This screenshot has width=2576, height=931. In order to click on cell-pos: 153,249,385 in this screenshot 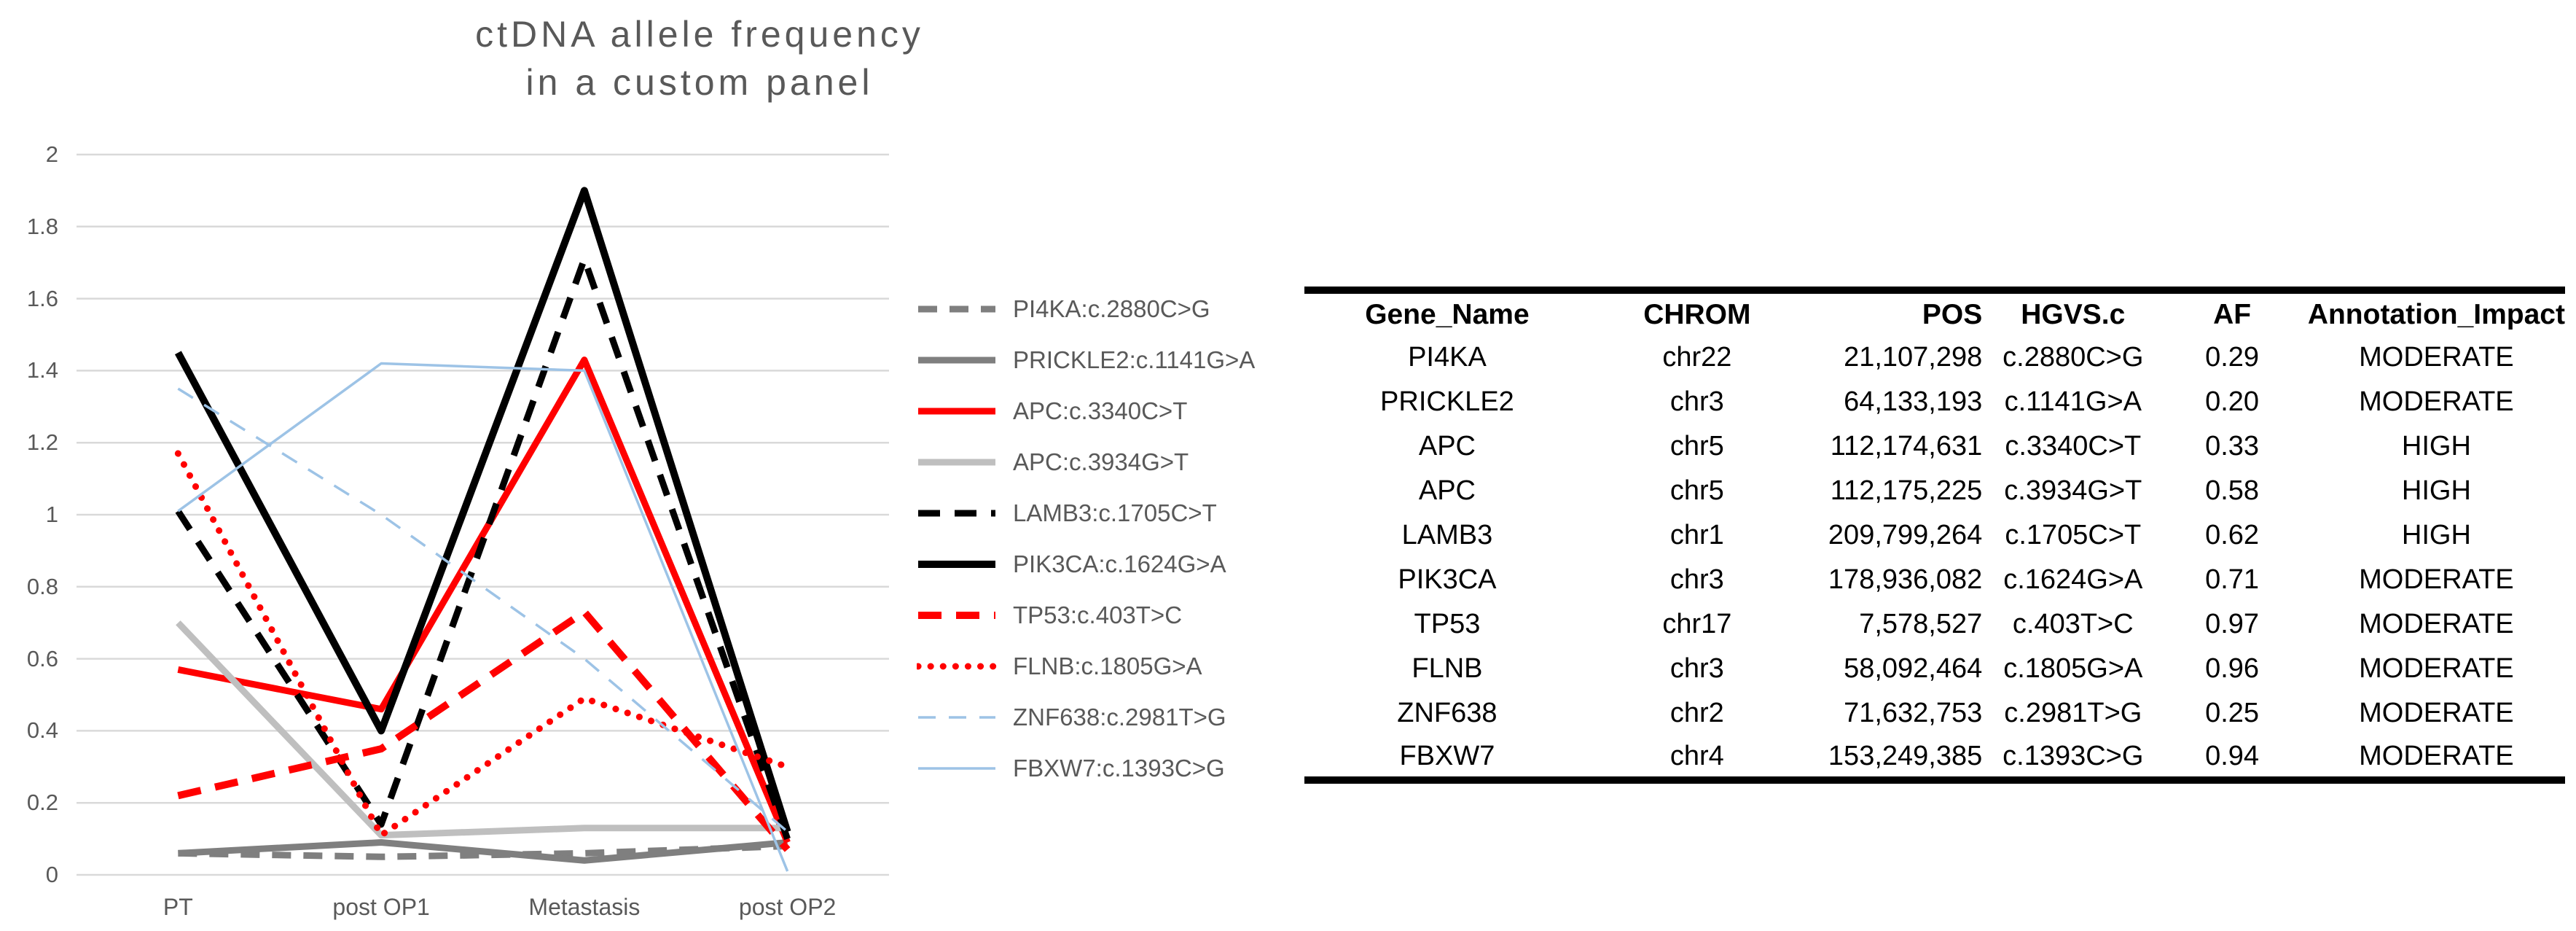, I will do `click(1905, 755)`.